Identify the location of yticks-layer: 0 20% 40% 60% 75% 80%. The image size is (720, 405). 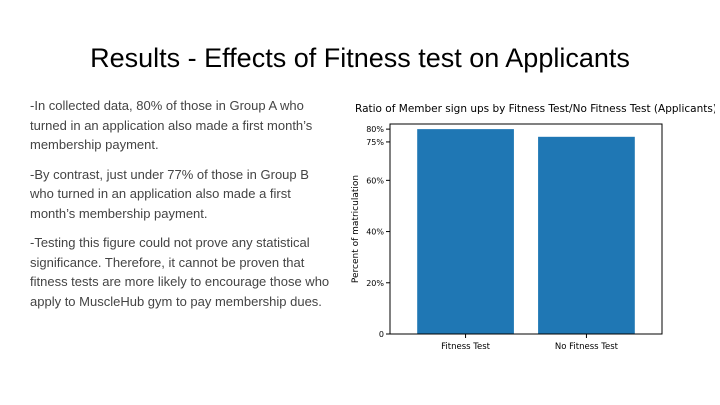
(378, 232).